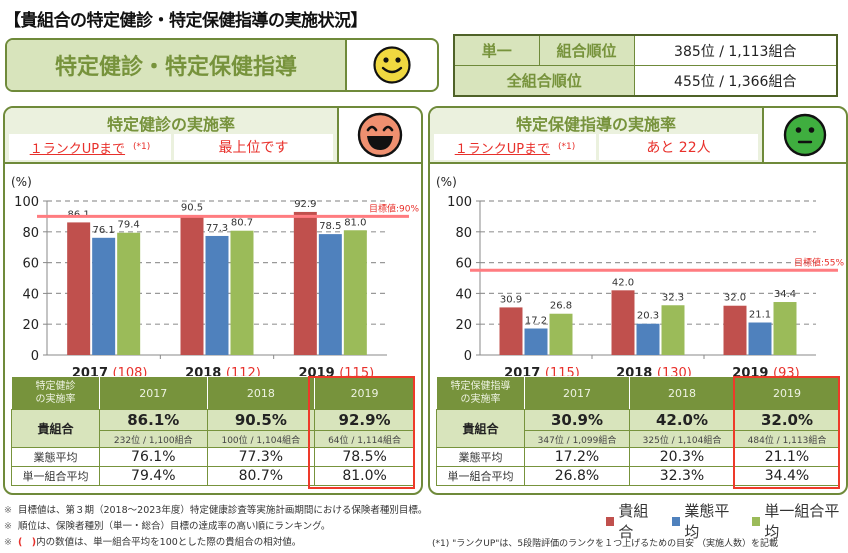  I want to click on rankup-row: １ランクUPまで (*1) あと 22人, so click(596, 147).